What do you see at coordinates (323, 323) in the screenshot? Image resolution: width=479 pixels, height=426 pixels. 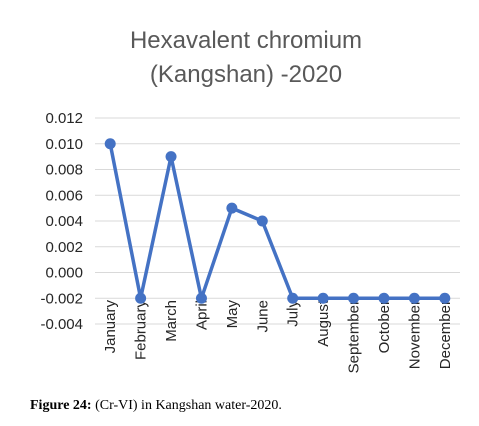 I see `x-category-label: August` at bounding box center [323, 323].